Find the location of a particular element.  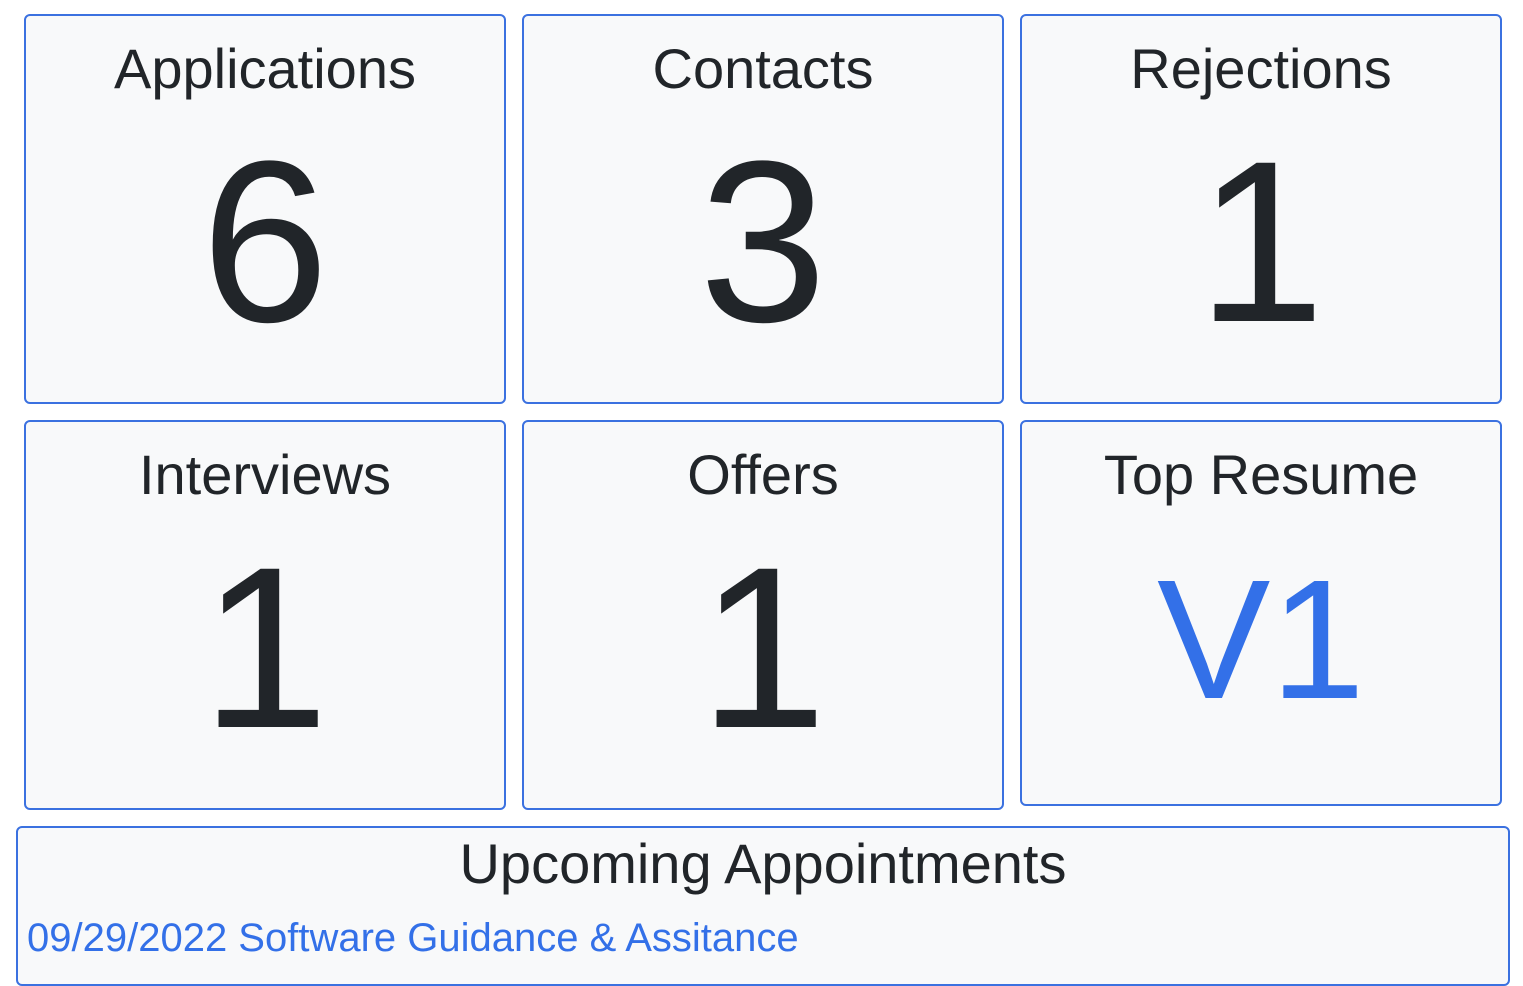

appointments-list: 09/29/2022 Software Guidance & Assitance is located at coordinates (763, 938).